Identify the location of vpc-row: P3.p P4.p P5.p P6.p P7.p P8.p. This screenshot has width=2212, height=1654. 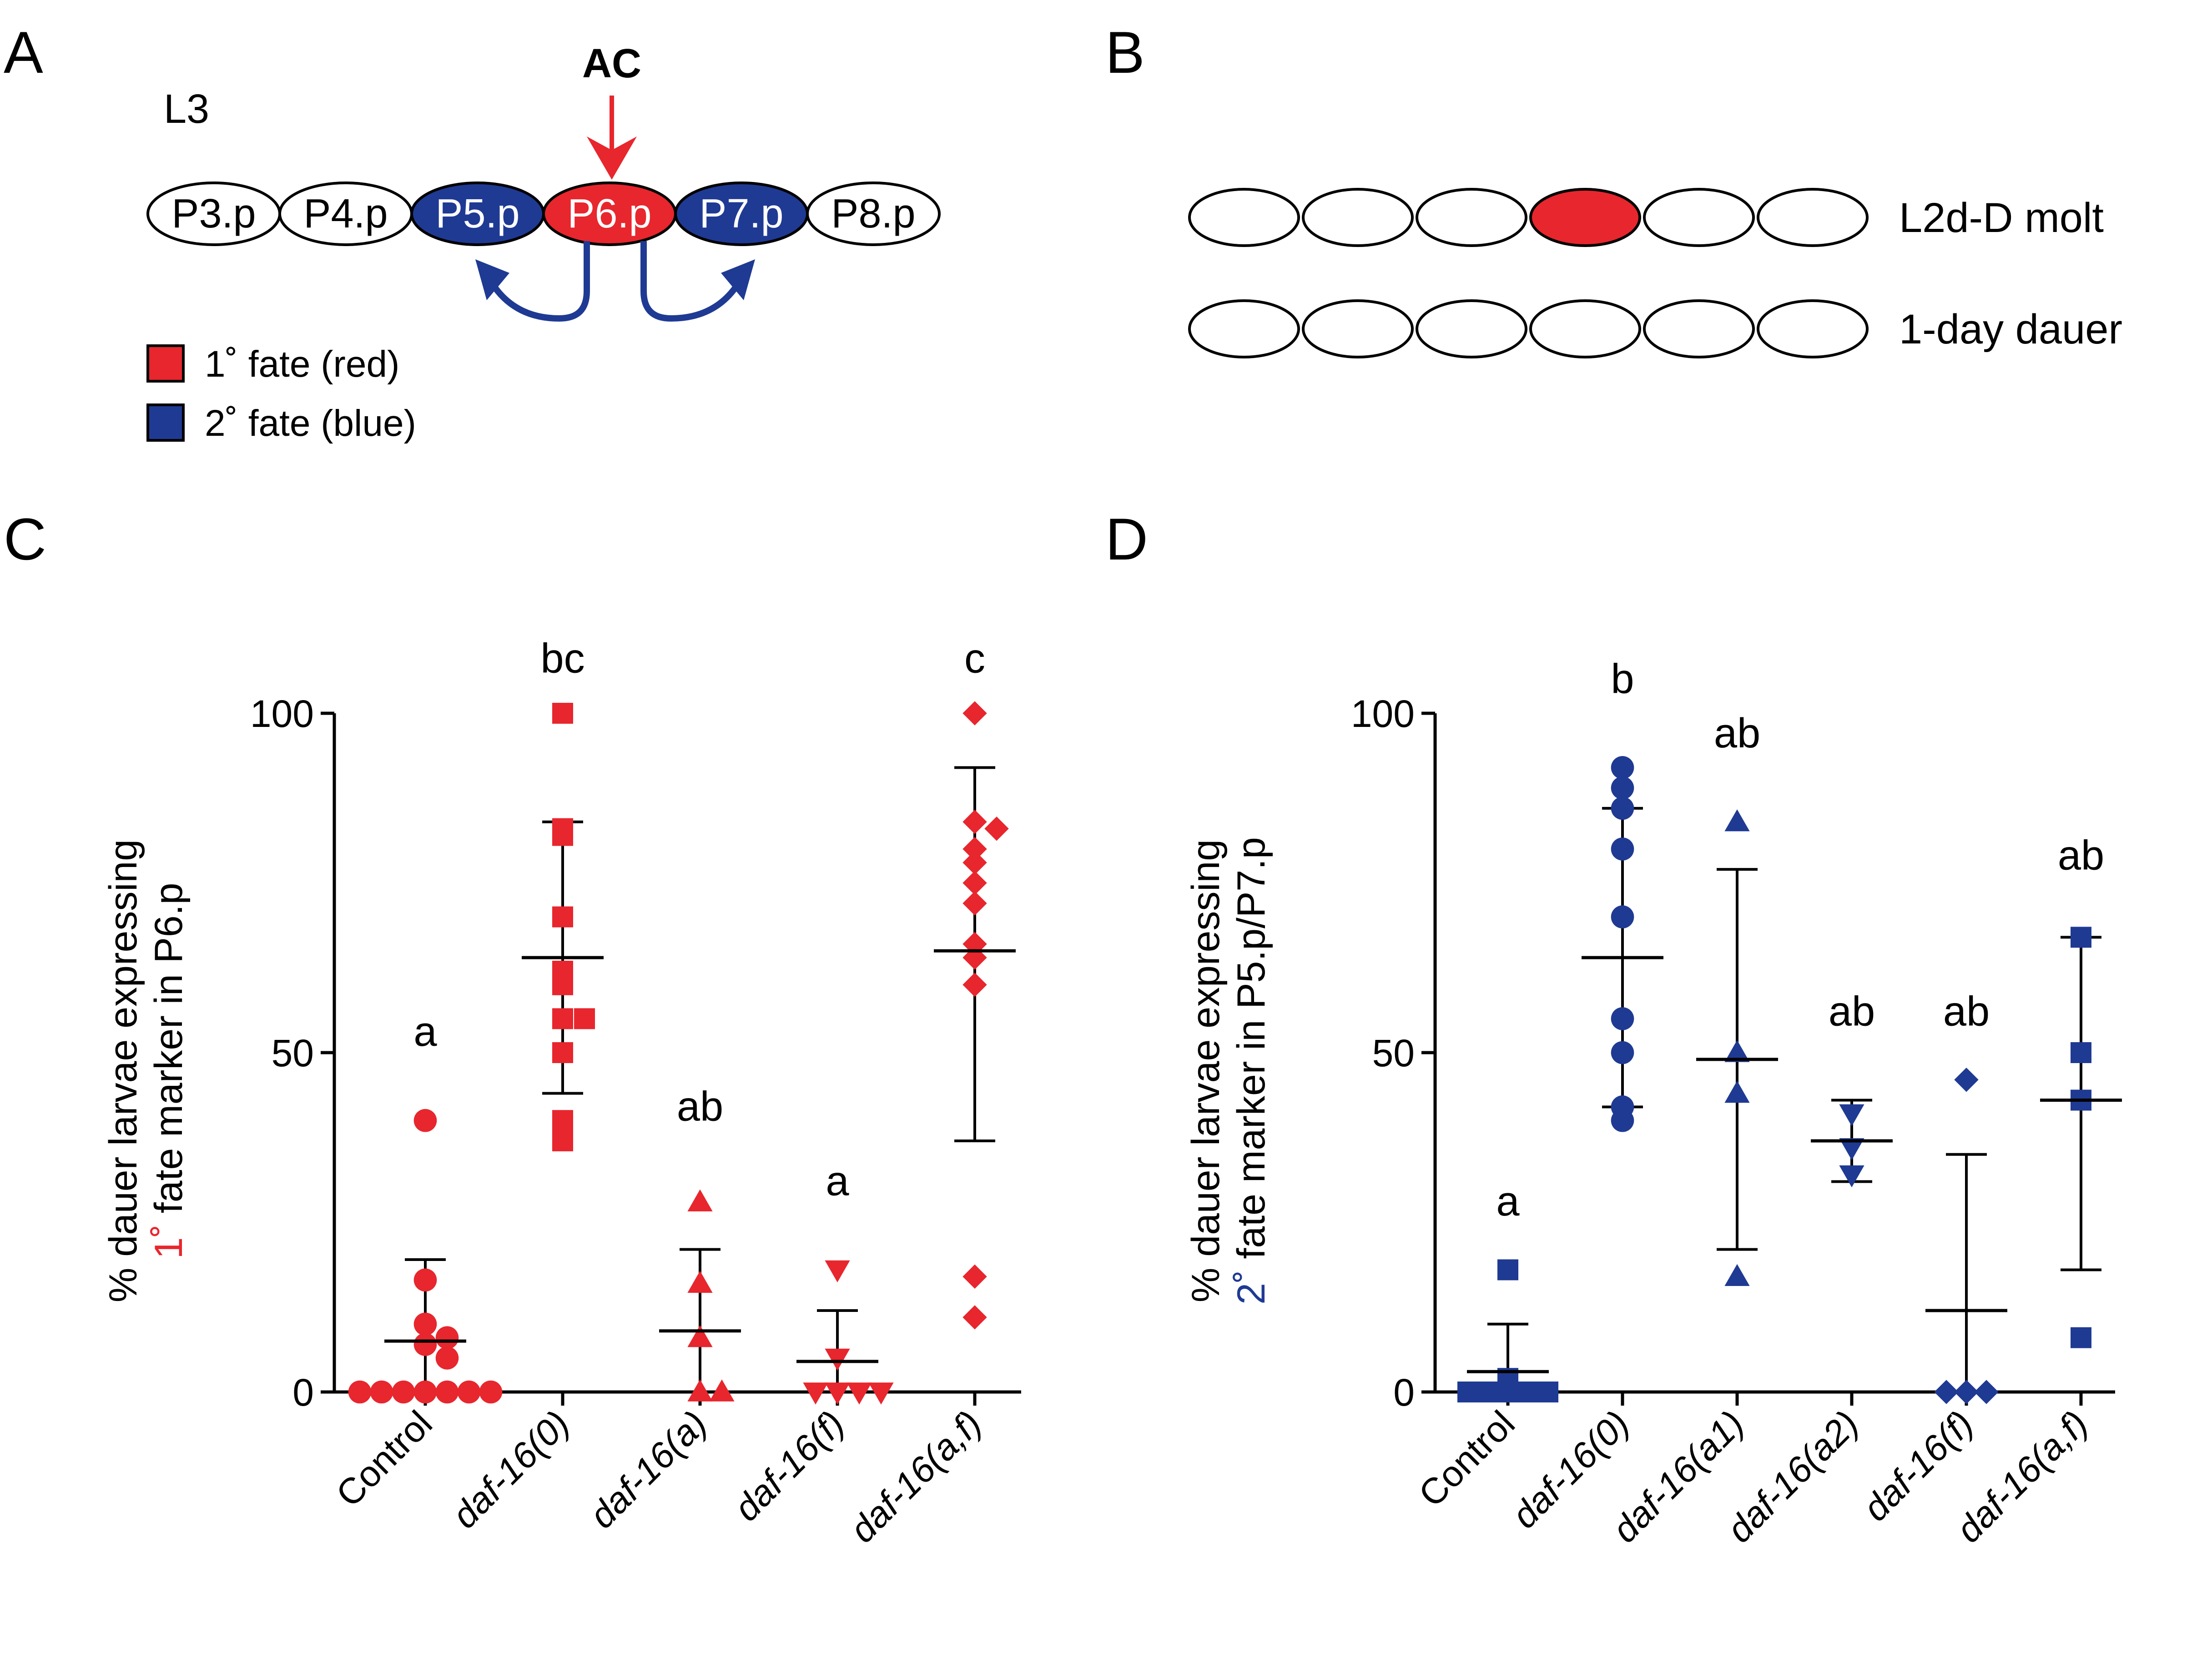
(543, 214).